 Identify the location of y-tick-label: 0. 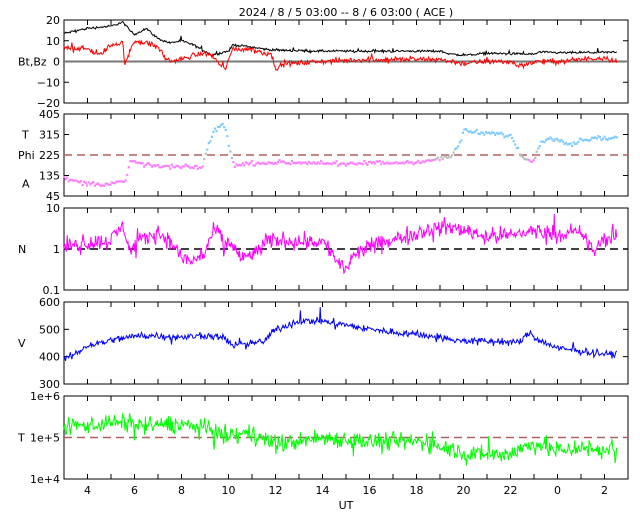
(56, 62).